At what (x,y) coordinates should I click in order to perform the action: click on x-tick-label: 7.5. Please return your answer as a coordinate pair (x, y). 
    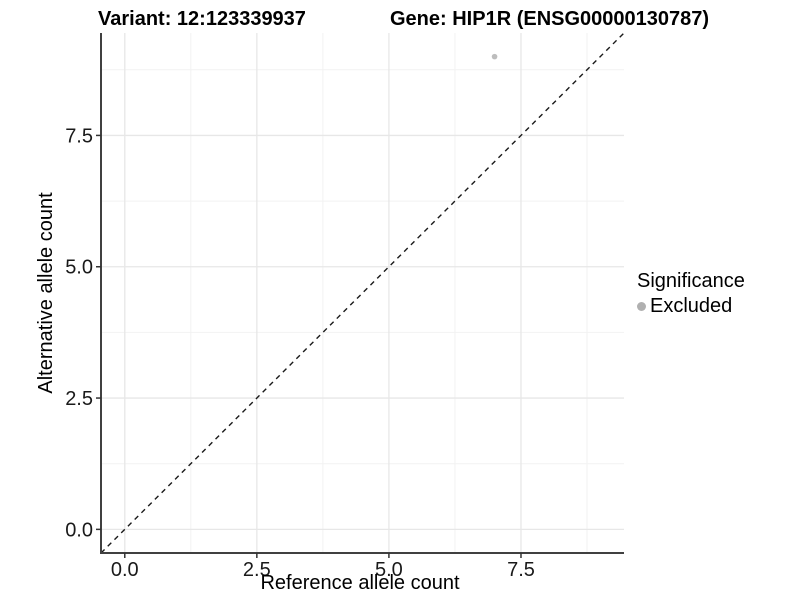
    Looking at the image, I should click on (521, 570).